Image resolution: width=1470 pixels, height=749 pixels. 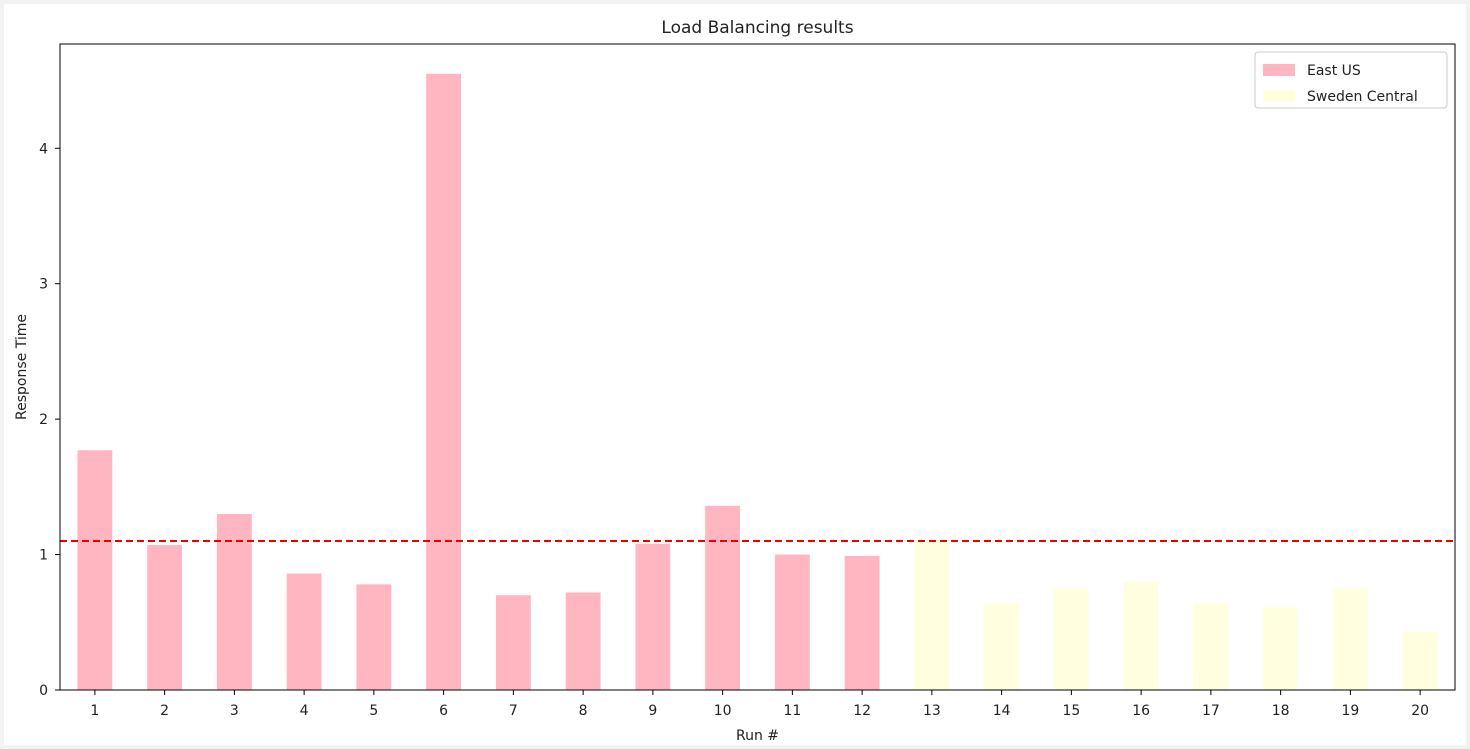 I want to click on x-tick-label: 4, so click(x=304, y=711).